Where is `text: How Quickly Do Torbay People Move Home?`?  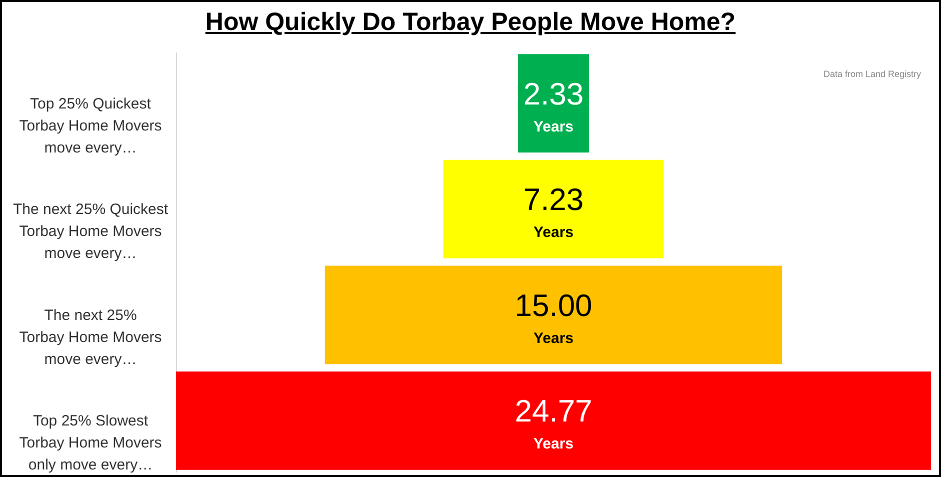 text: How Quickly Do Torbay People Move Home? is located at coordinates (470, 22).